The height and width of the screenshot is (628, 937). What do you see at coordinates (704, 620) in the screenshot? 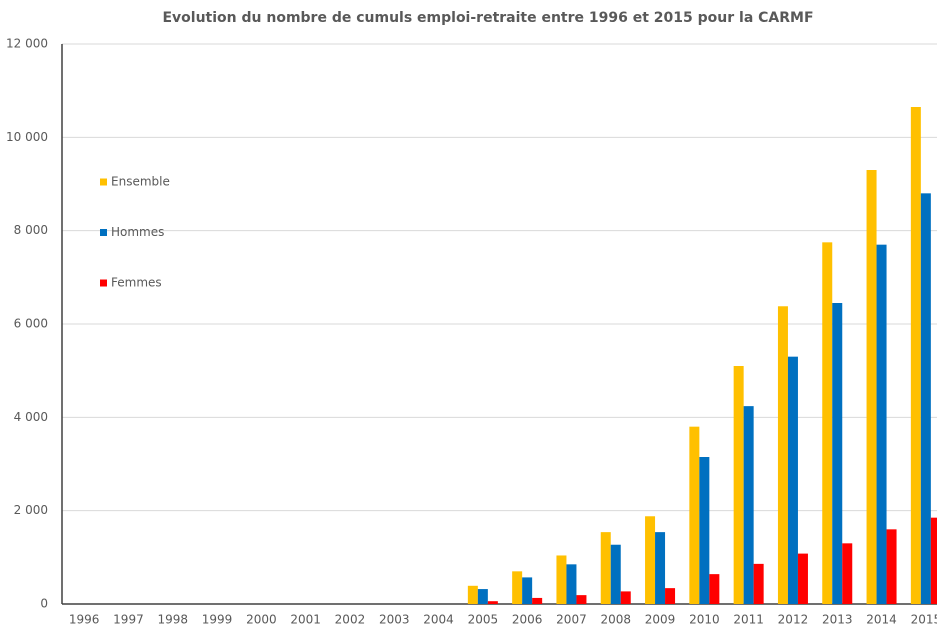
I see `x-tick-label: 2010` at bounding box center [704, 620].